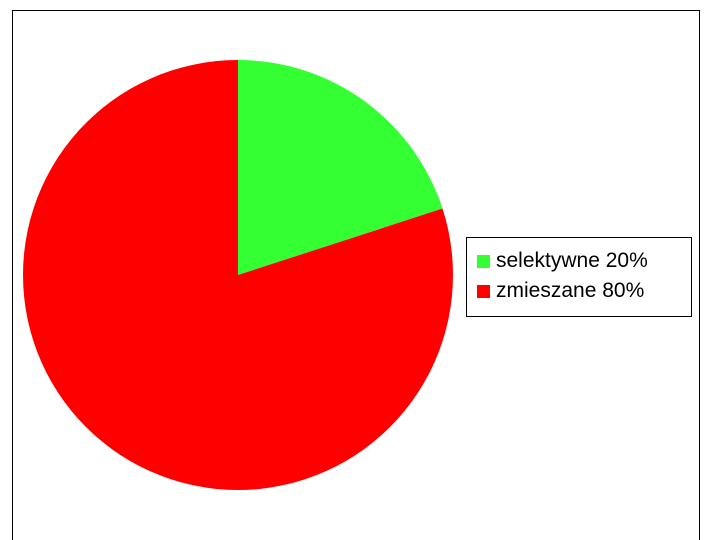 This screenshot has height=540, width=704. What do you see at coordinates (340, 167) in the screenshot?
I see `pie-slice-selektywne` at bounding box center [340, 167].